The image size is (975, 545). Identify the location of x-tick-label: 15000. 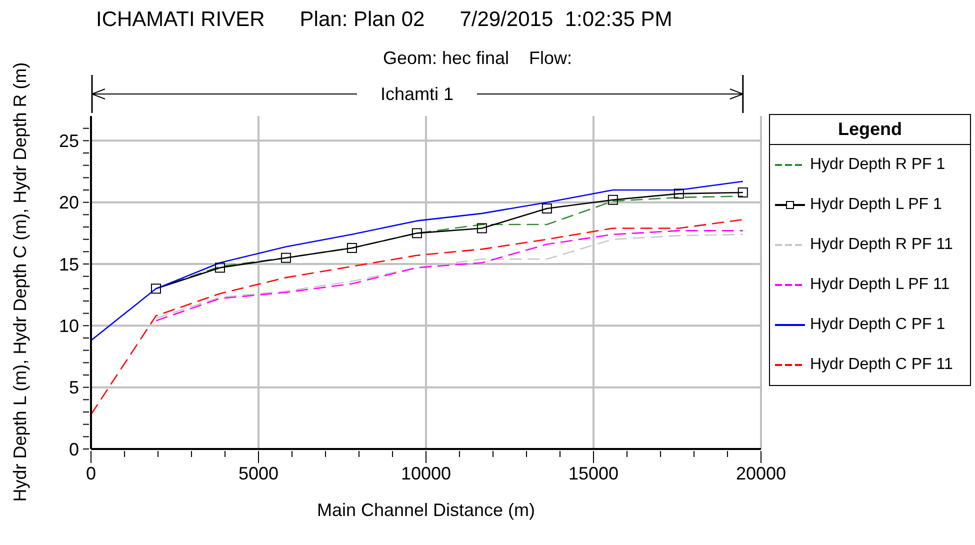
(593, 473).